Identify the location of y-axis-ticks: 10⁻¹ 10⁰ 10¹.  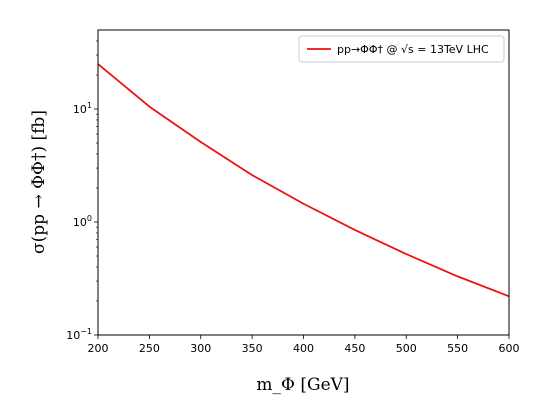
(82, 191).